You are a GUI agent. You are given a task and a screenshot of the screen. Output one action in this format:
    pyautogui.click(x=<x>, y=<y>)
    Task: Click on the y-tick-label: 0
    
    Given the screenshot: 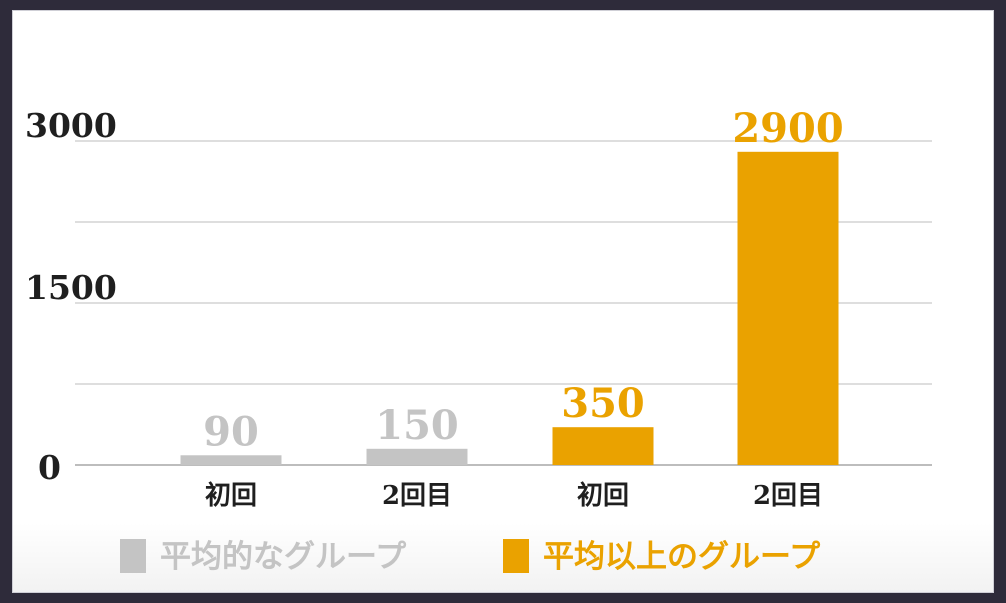 What is the action you would take?
    pyautogui.click(x=49, y=467)
    